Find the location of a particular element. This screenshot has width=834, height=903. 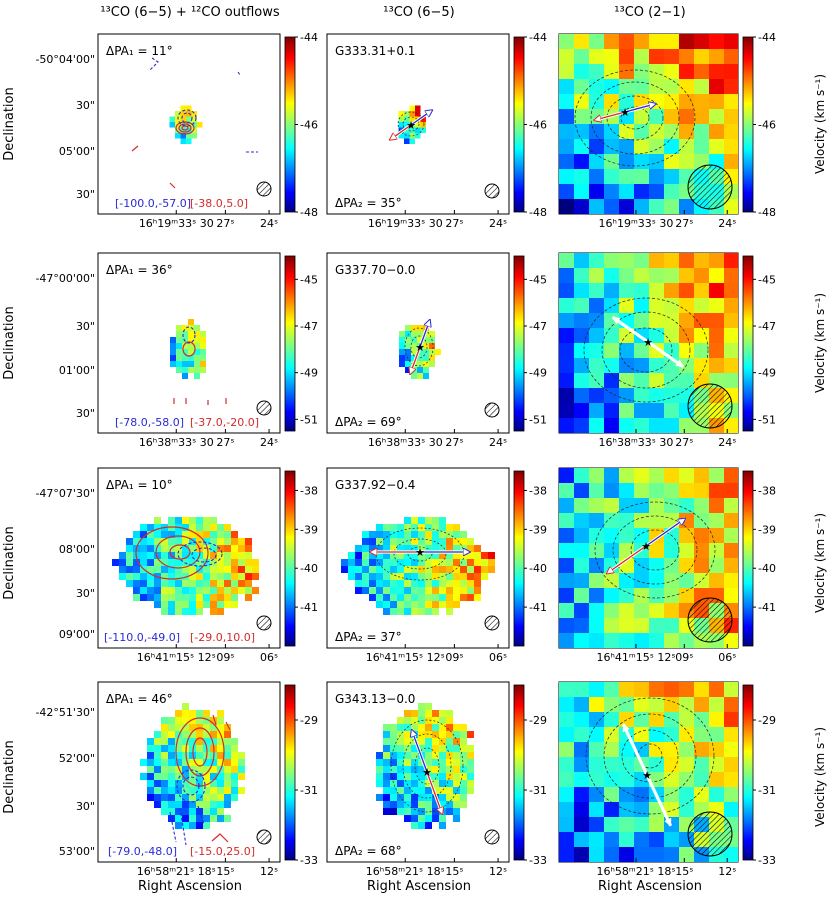

colorbar-tick-label: -44 is located at coordinates (309, 37).